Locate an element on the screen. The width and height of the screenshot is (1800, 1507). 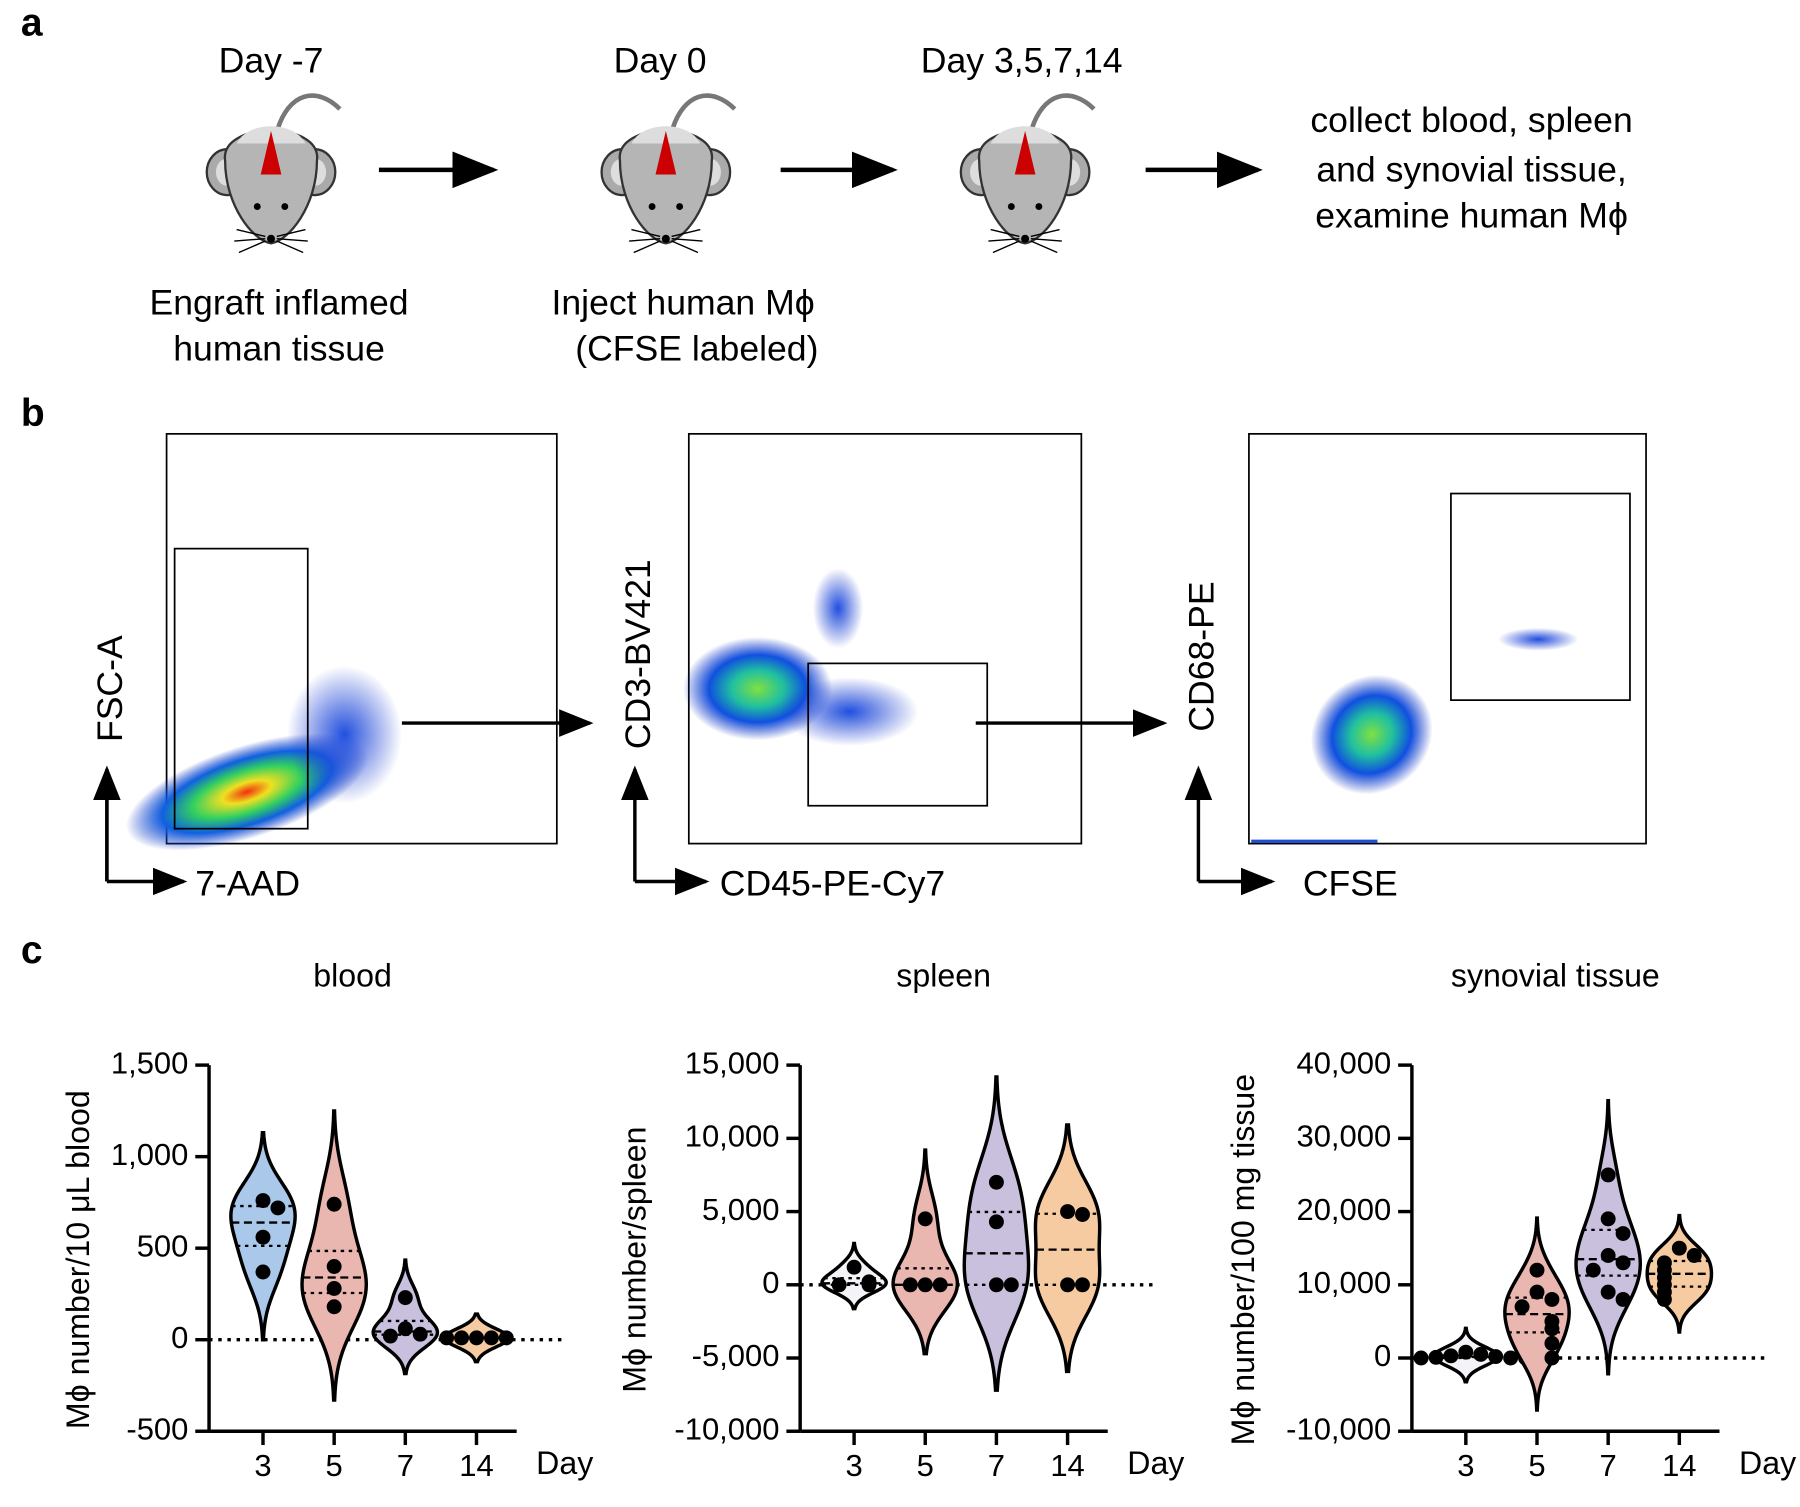
x-axis-label: CFSE is located at coordinates (1350, 883).